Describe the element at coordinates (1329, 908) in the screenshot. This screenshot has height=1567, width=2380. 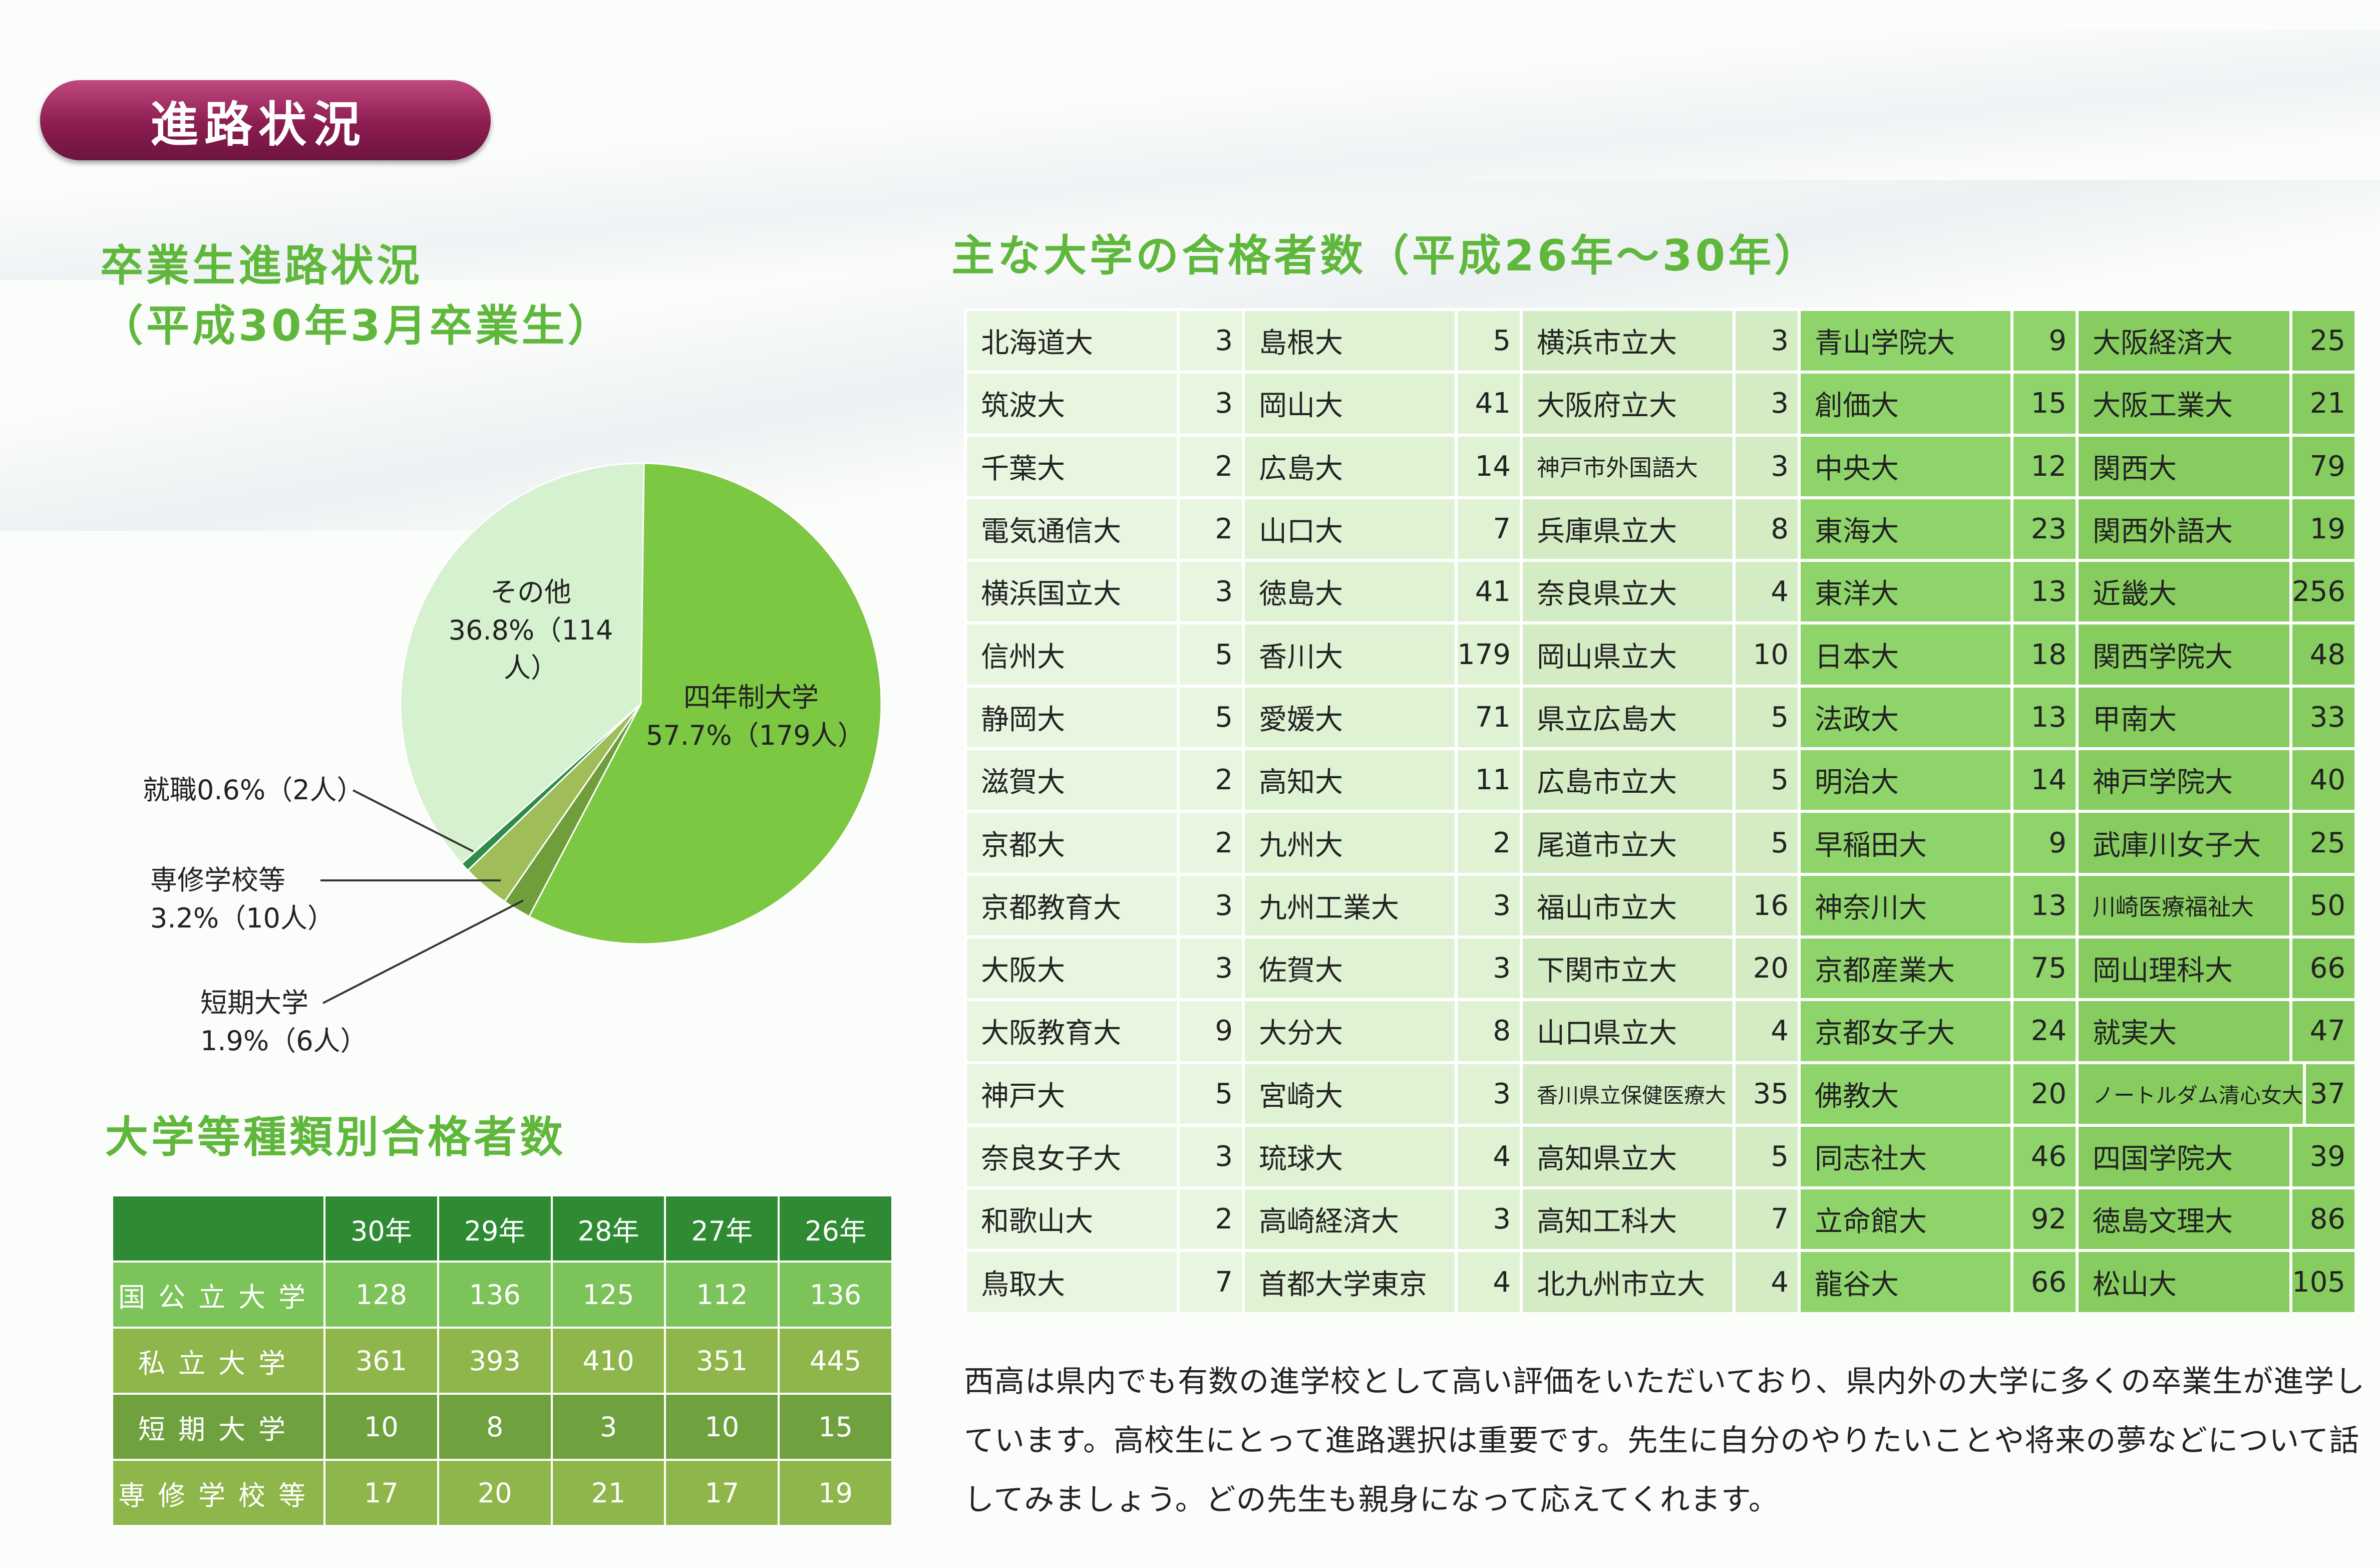
I see `university-name: 九州工業大` at that location.